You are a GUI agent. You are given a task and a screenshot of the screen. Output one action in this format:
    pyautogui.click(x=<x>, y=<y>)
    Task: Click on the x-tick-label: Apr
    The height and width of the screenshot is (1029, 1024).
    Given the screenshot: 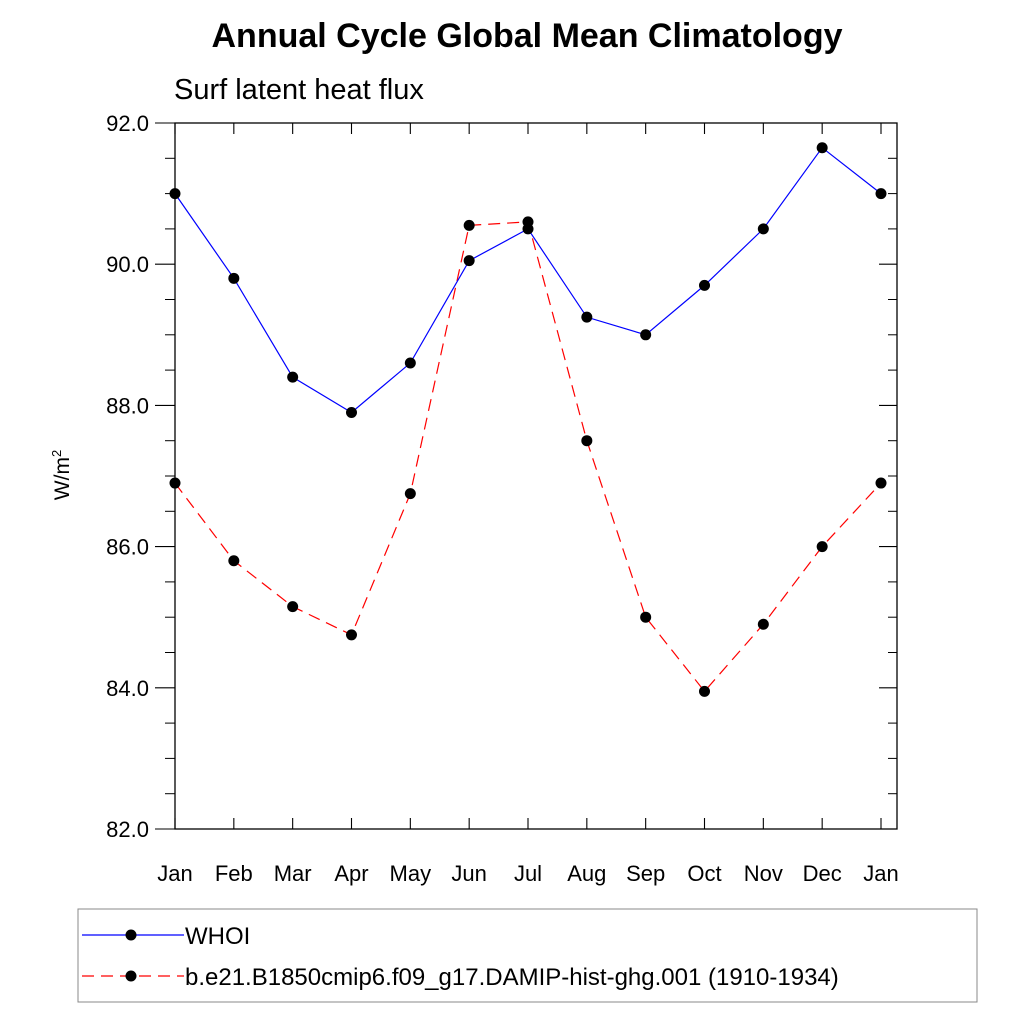 What is the action you would take?
    pyautogui.click(x=351, y=873)
    